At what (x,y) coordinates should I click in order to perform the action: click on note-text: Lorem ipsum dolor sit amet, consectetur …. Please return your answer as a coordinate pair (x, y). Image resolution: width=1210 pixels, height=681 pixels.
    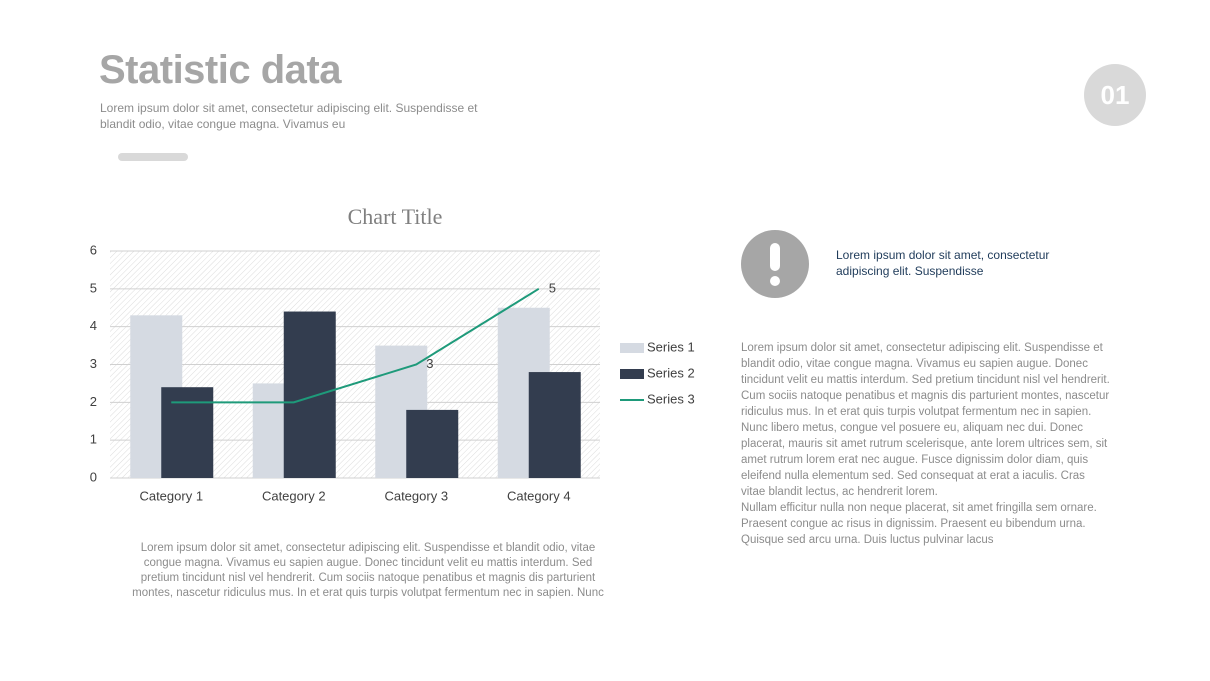
    Looking at the image, I should click on (943, 263).